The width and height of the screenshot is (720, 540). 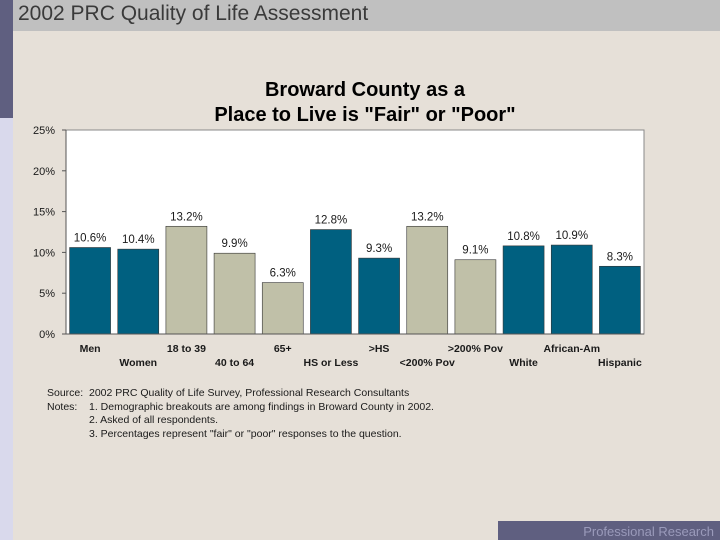 I want to click on data-label: 6.3%, so click(x=283, y=274).